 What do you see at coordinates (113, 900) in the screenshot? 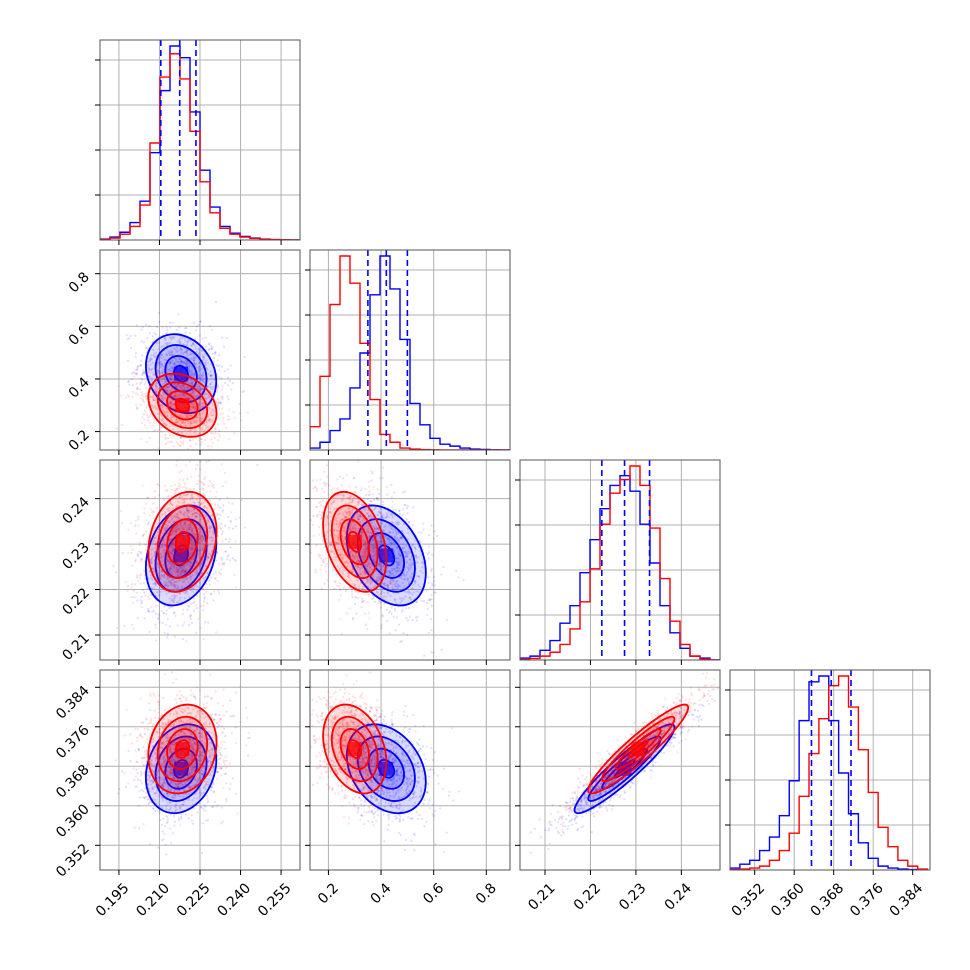
I see `x-tick-label: 0.195` at bounding box center [113, 900].